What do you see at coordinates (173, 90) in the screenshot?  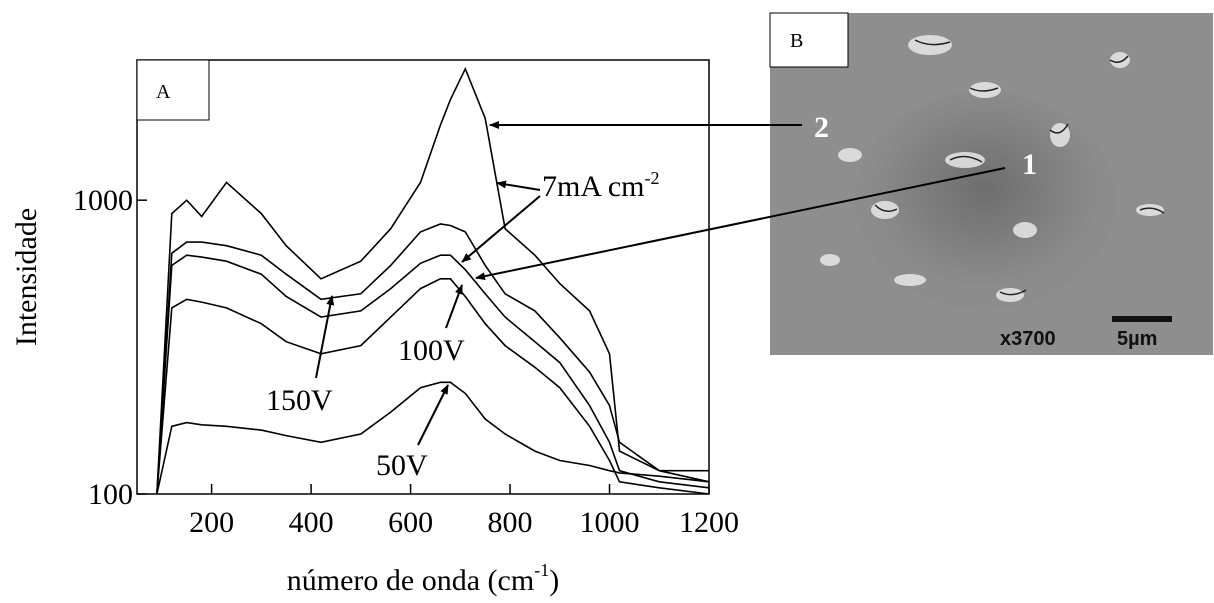 I see `panel-label-box` at bounding box center [173, 90].